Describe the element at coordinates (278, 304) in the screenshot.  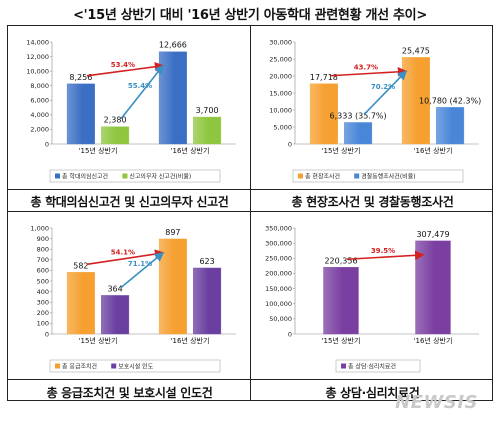
I see `y-tick-label: 100,000` at that location.